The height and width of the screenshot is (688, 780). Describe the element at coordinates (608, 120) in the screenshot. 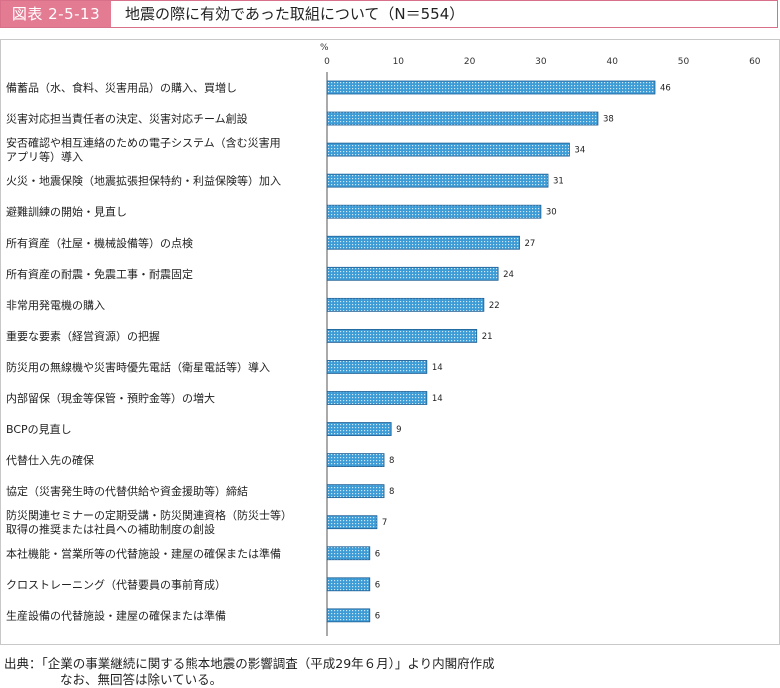

I see `data-label: 38` at that location.